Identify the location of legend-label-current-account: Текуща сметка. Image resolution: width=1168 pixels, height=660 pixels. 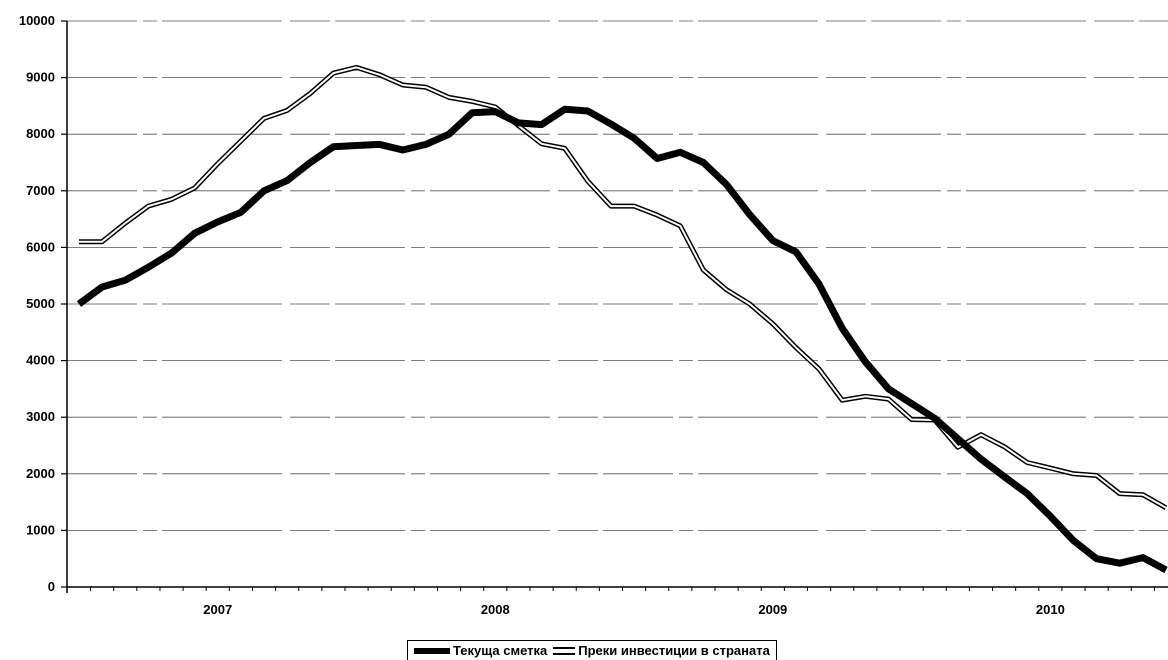
(500, 650).